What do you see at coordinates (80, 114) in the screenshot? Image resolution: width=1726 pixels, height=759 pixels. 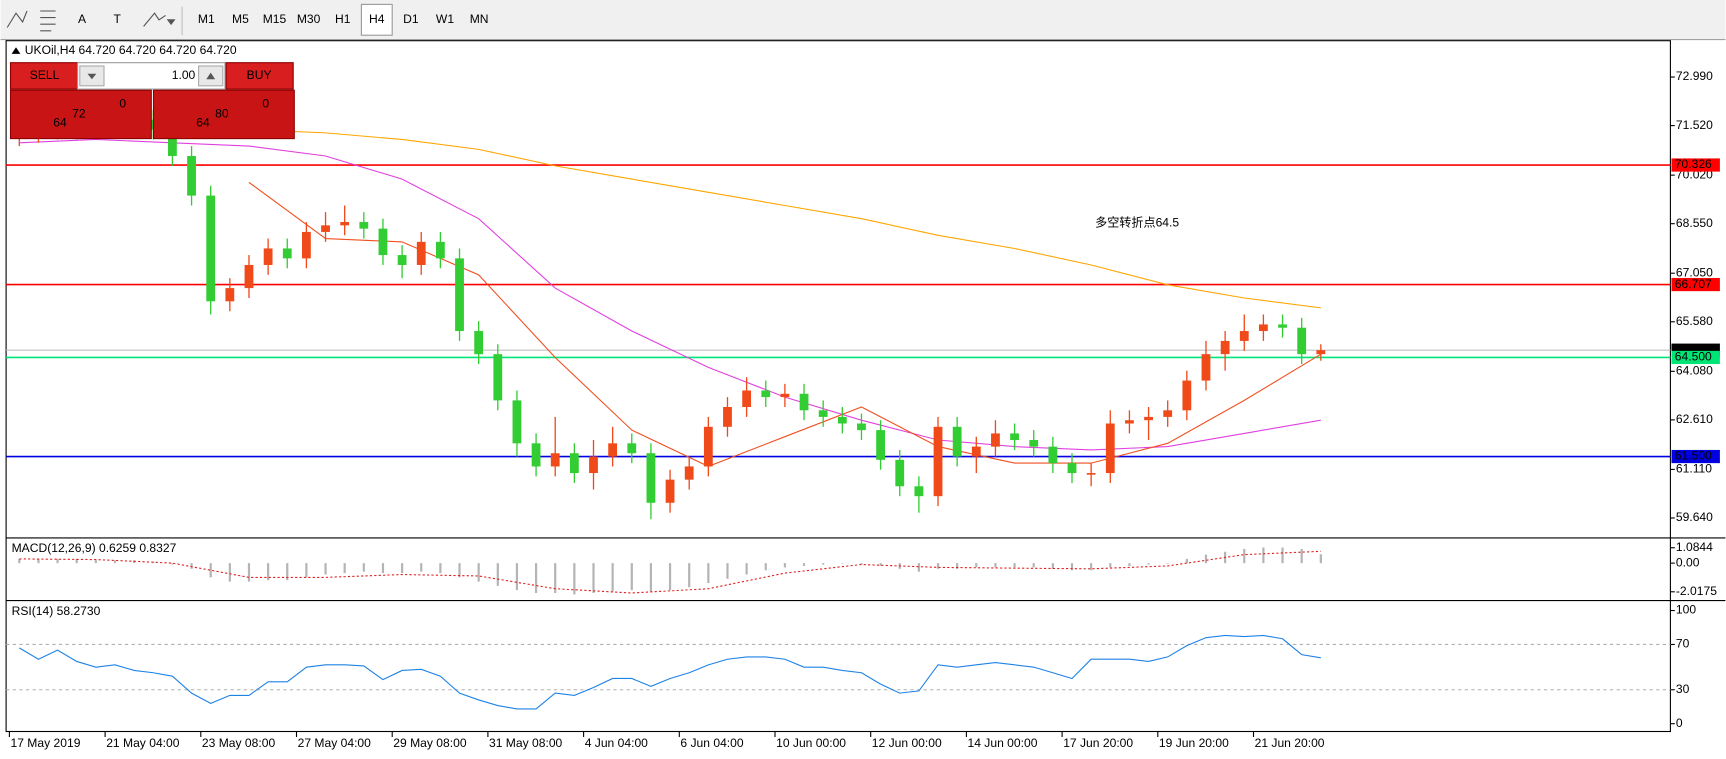 I see `bid-box` at bounding box center [80, 114].